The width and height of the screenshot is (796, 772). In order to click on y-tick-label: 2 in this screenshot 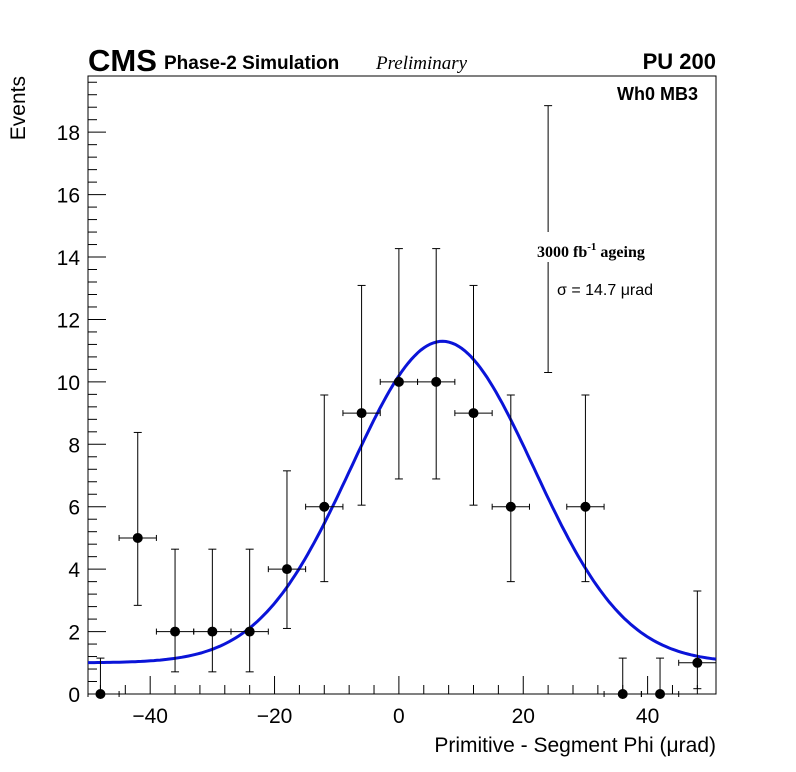, I will do `click(74, 633)`.